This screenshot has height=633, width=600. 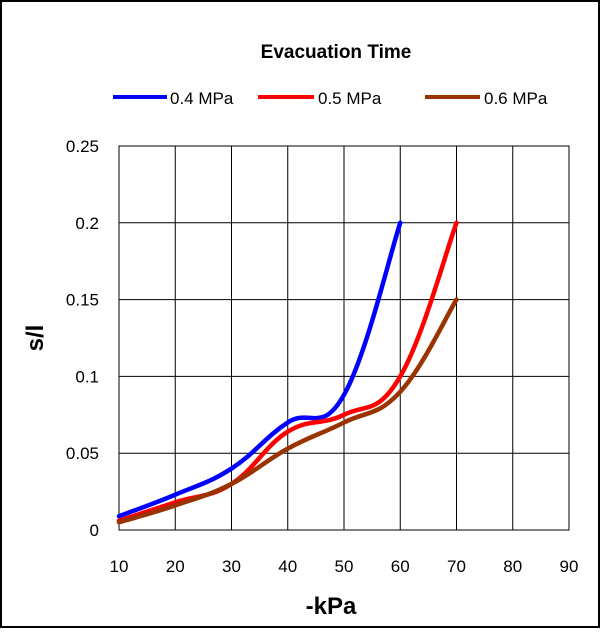 What do you see at coordinates (82, 453) in the screenshot?
I see `y-tick-label: 0.05` at bounding box center [82, 453].